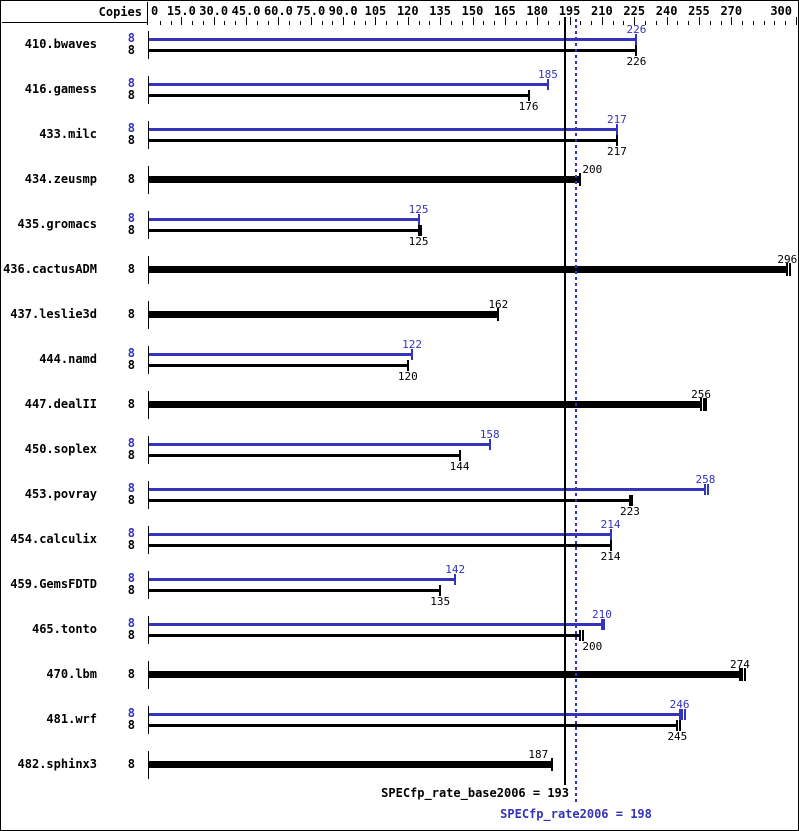 The width and height of the screenshot is (799, 831). Describe the element at coordinates (412, 344) in the screenshot. I see `bar-value-label: 122` at that location.